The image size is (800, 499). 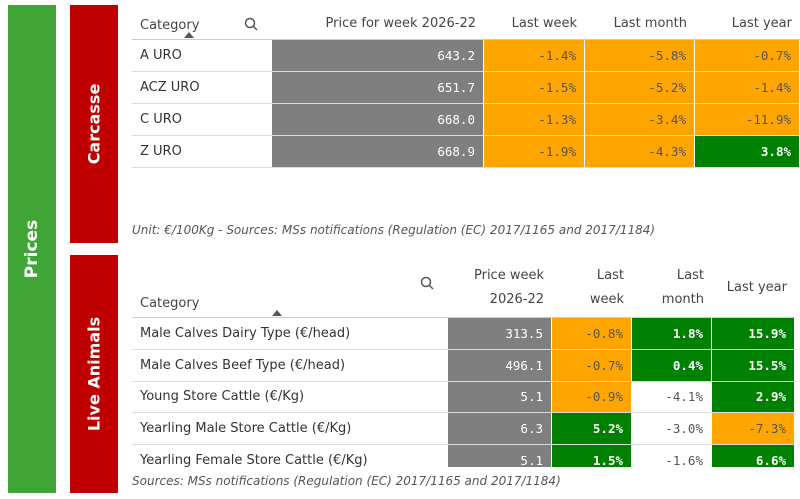 I want to click on section-label-bar: Live Animals, so click(x=94, y=374).